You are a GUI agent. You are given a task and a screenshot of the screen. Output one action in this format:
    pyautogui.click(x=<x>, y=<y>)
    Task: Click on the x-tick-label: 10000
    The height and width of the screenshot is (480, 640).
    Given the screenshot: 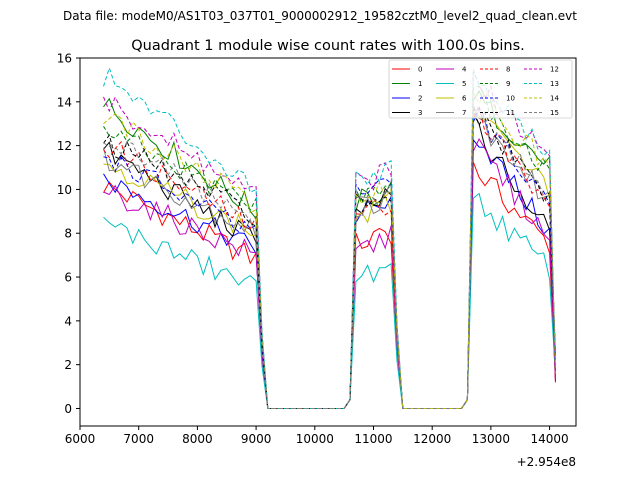 What is the action you would take?
    pyautogui.click(x=315, y=439)
    